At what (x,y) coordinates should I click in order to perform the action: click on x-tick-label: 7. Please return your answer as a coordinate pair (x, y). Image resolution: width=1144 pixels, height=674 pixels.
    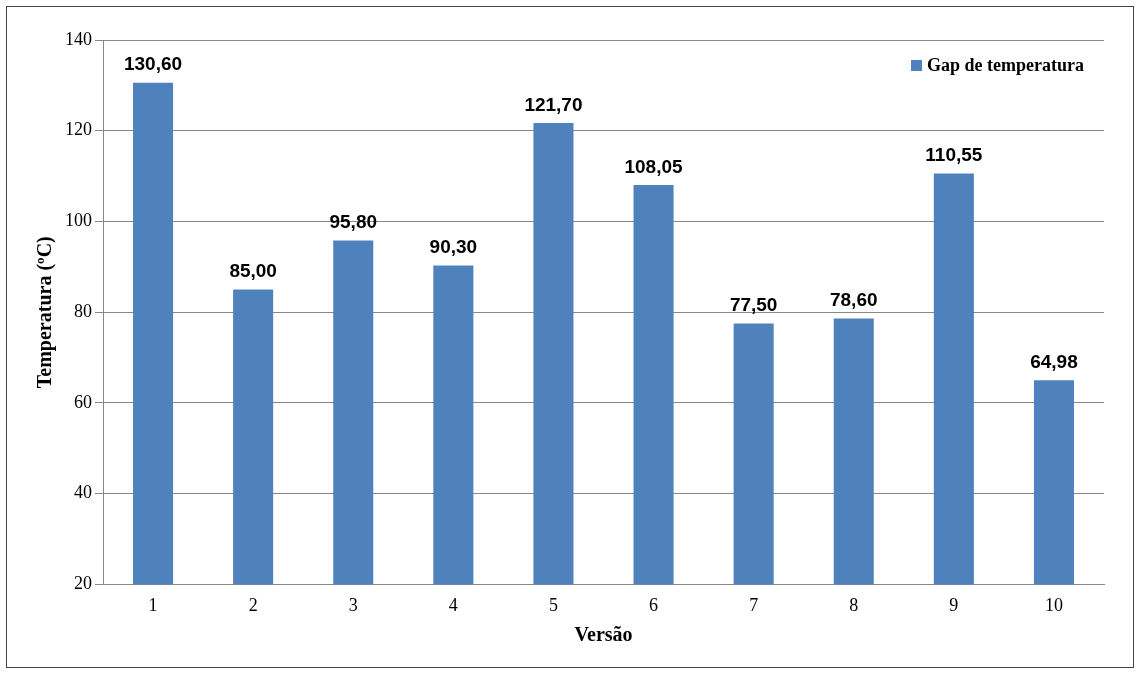
    Looking at the image, I should click on (754, 604).